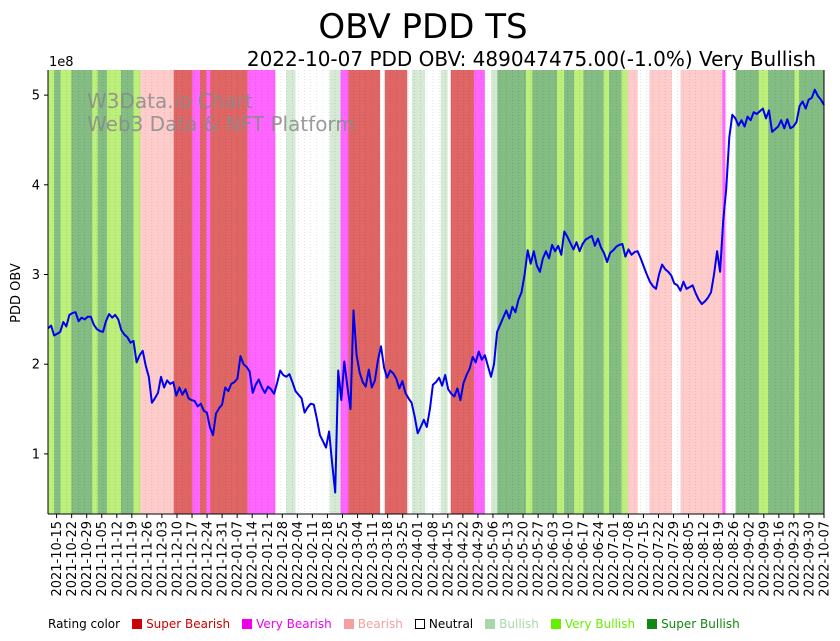 Image resolution: width=840 pixels, height=641 pixels. What do you see at coordinates (779, 559) in the screenshot?
I see `x-tick-label: 2022-09-16` at bounding box center [779, 559].